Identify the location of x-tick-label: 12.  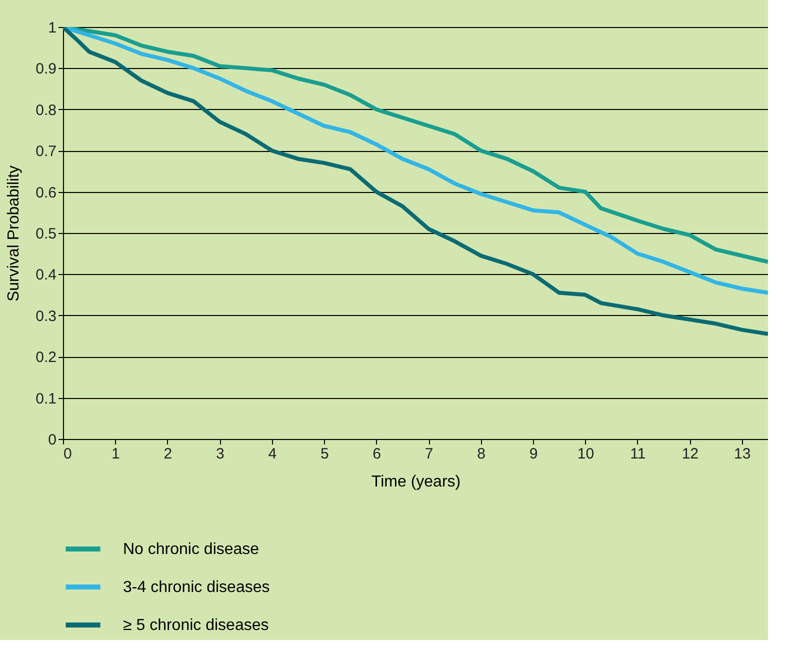
(690, 454).